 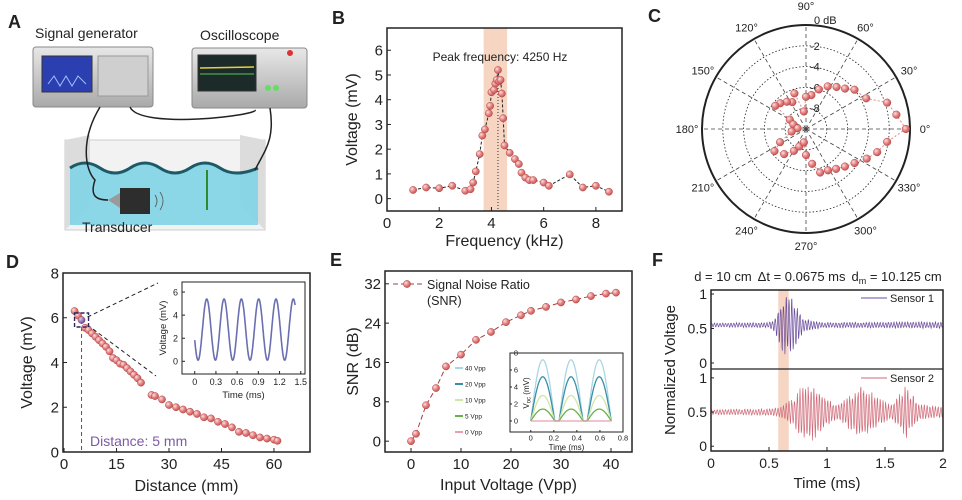 I want to click on x-axis-label: Distance (mm), so click(x=186, y=486).